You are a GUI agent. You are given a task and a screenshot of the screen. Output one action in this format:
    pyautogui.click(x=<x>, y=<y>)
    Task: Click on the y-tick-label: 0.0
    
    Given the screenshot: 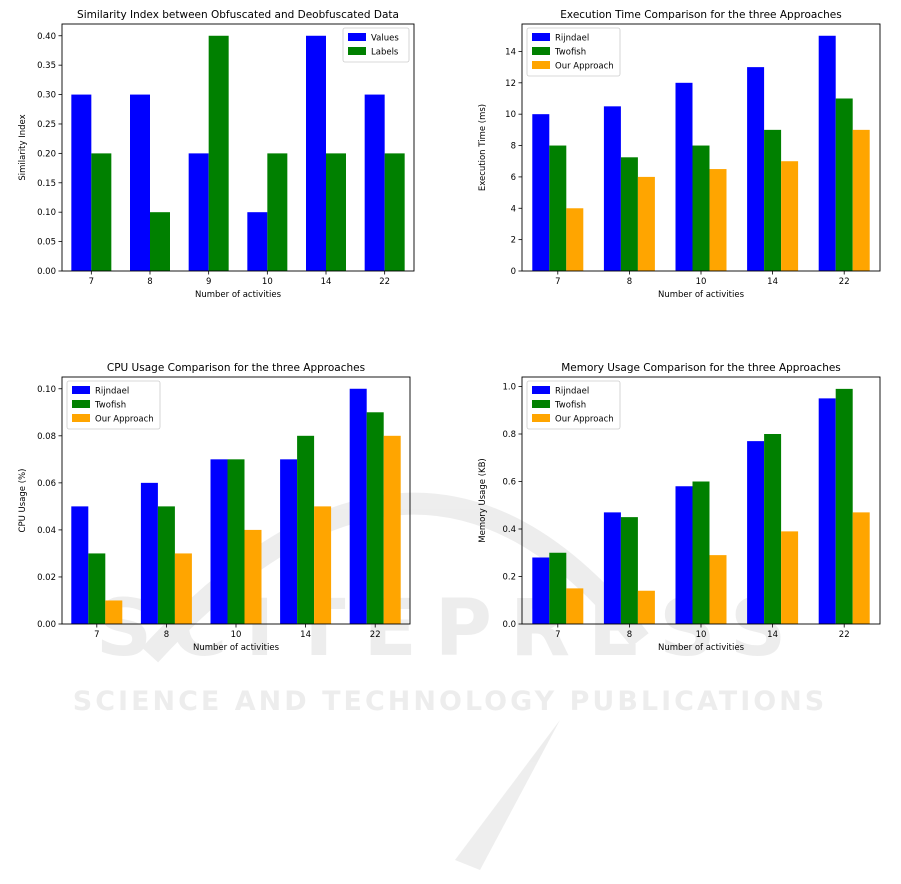 What is the action you would take?
    pyautogui.click(x=509, y=625)
    